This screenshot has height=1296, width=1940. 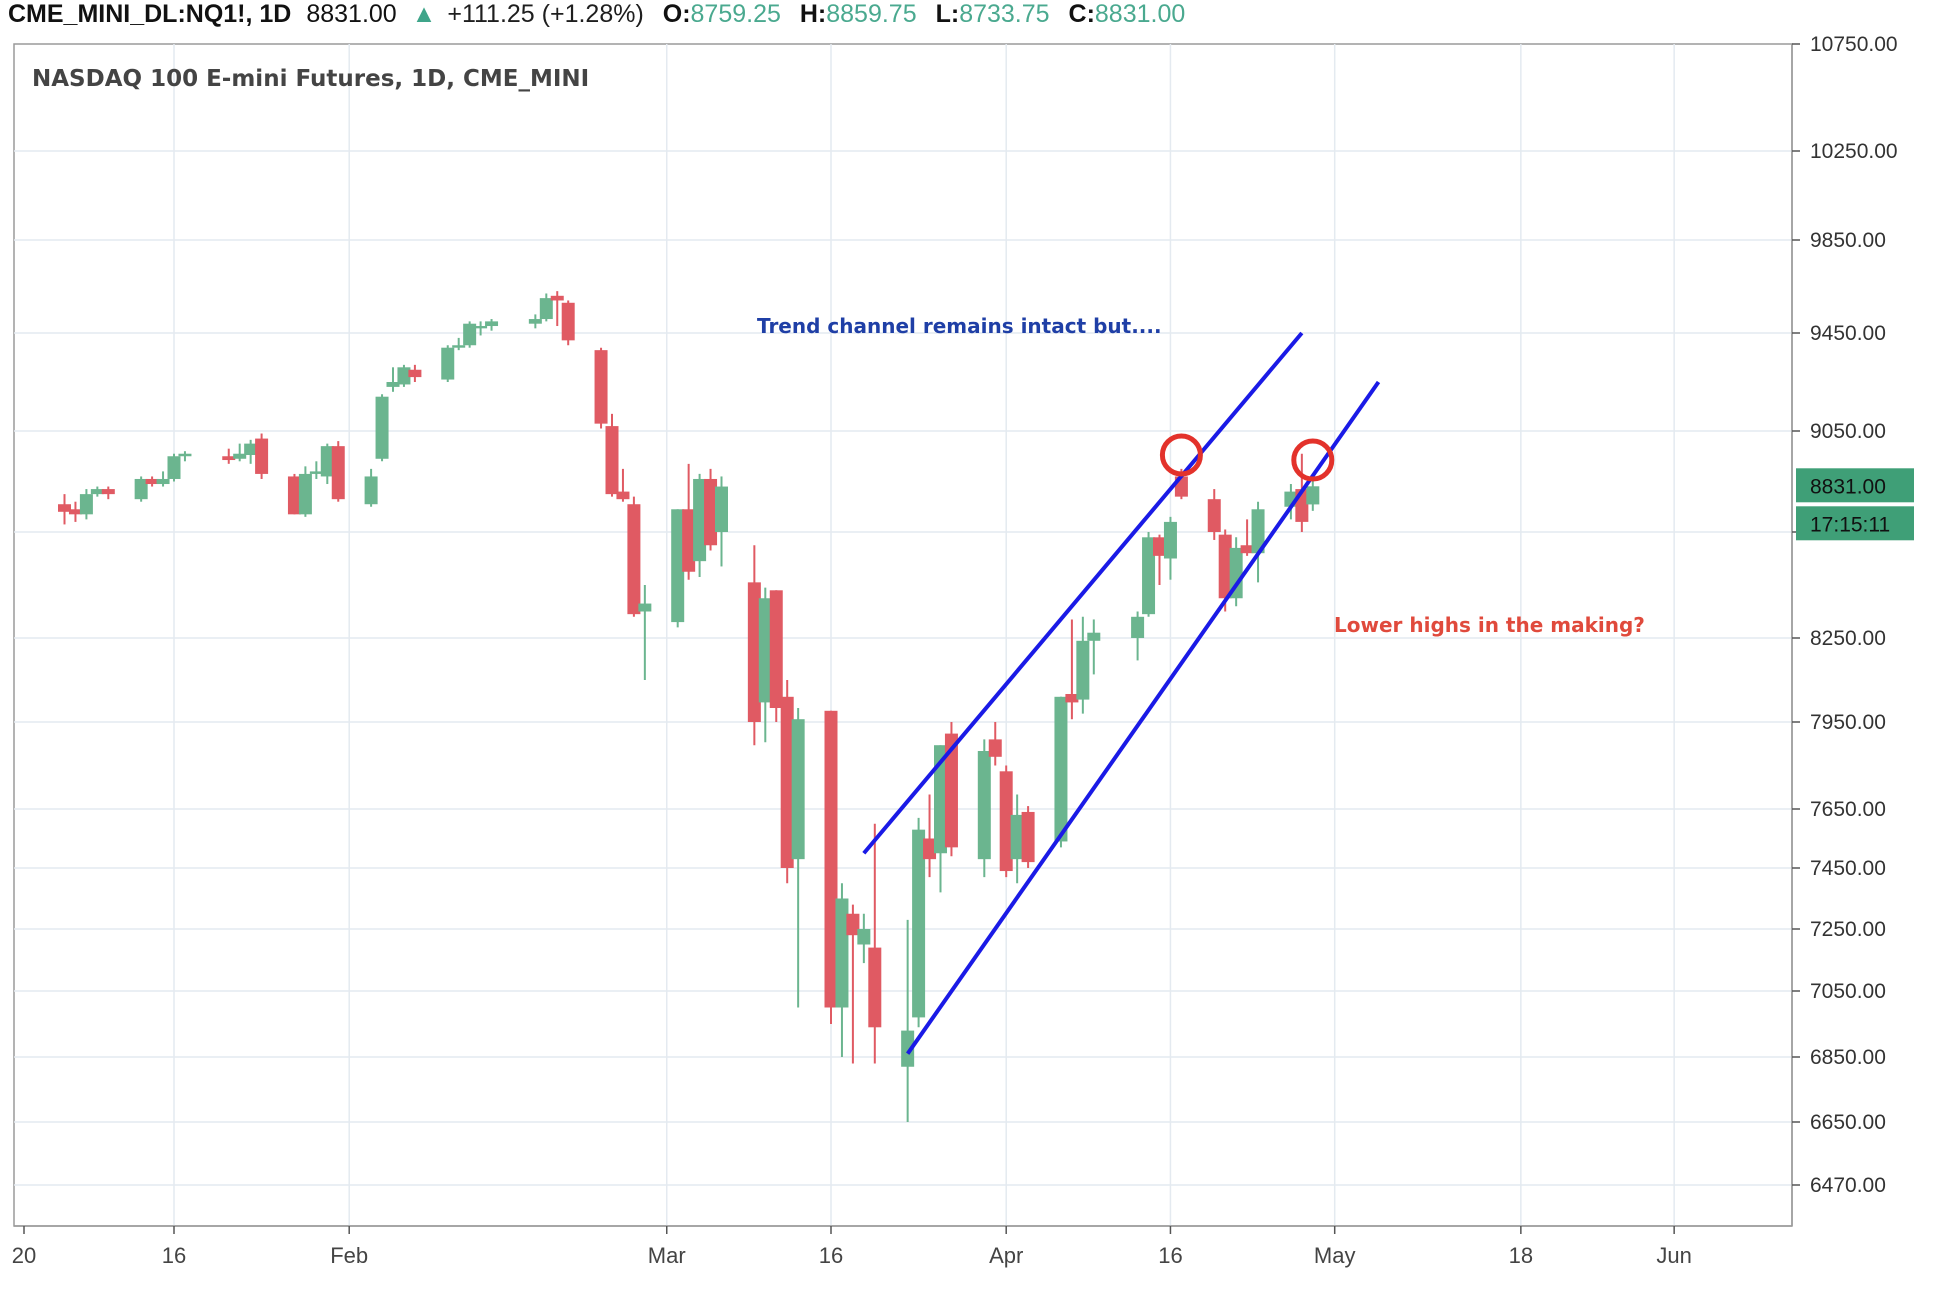 What do you see at coordinates (902, 1246) in the screenshot?
I see `time-axis: 20 16 Feb Mar 16 Apr 16 May 18 Jun` at bounding box center [902, 1246].